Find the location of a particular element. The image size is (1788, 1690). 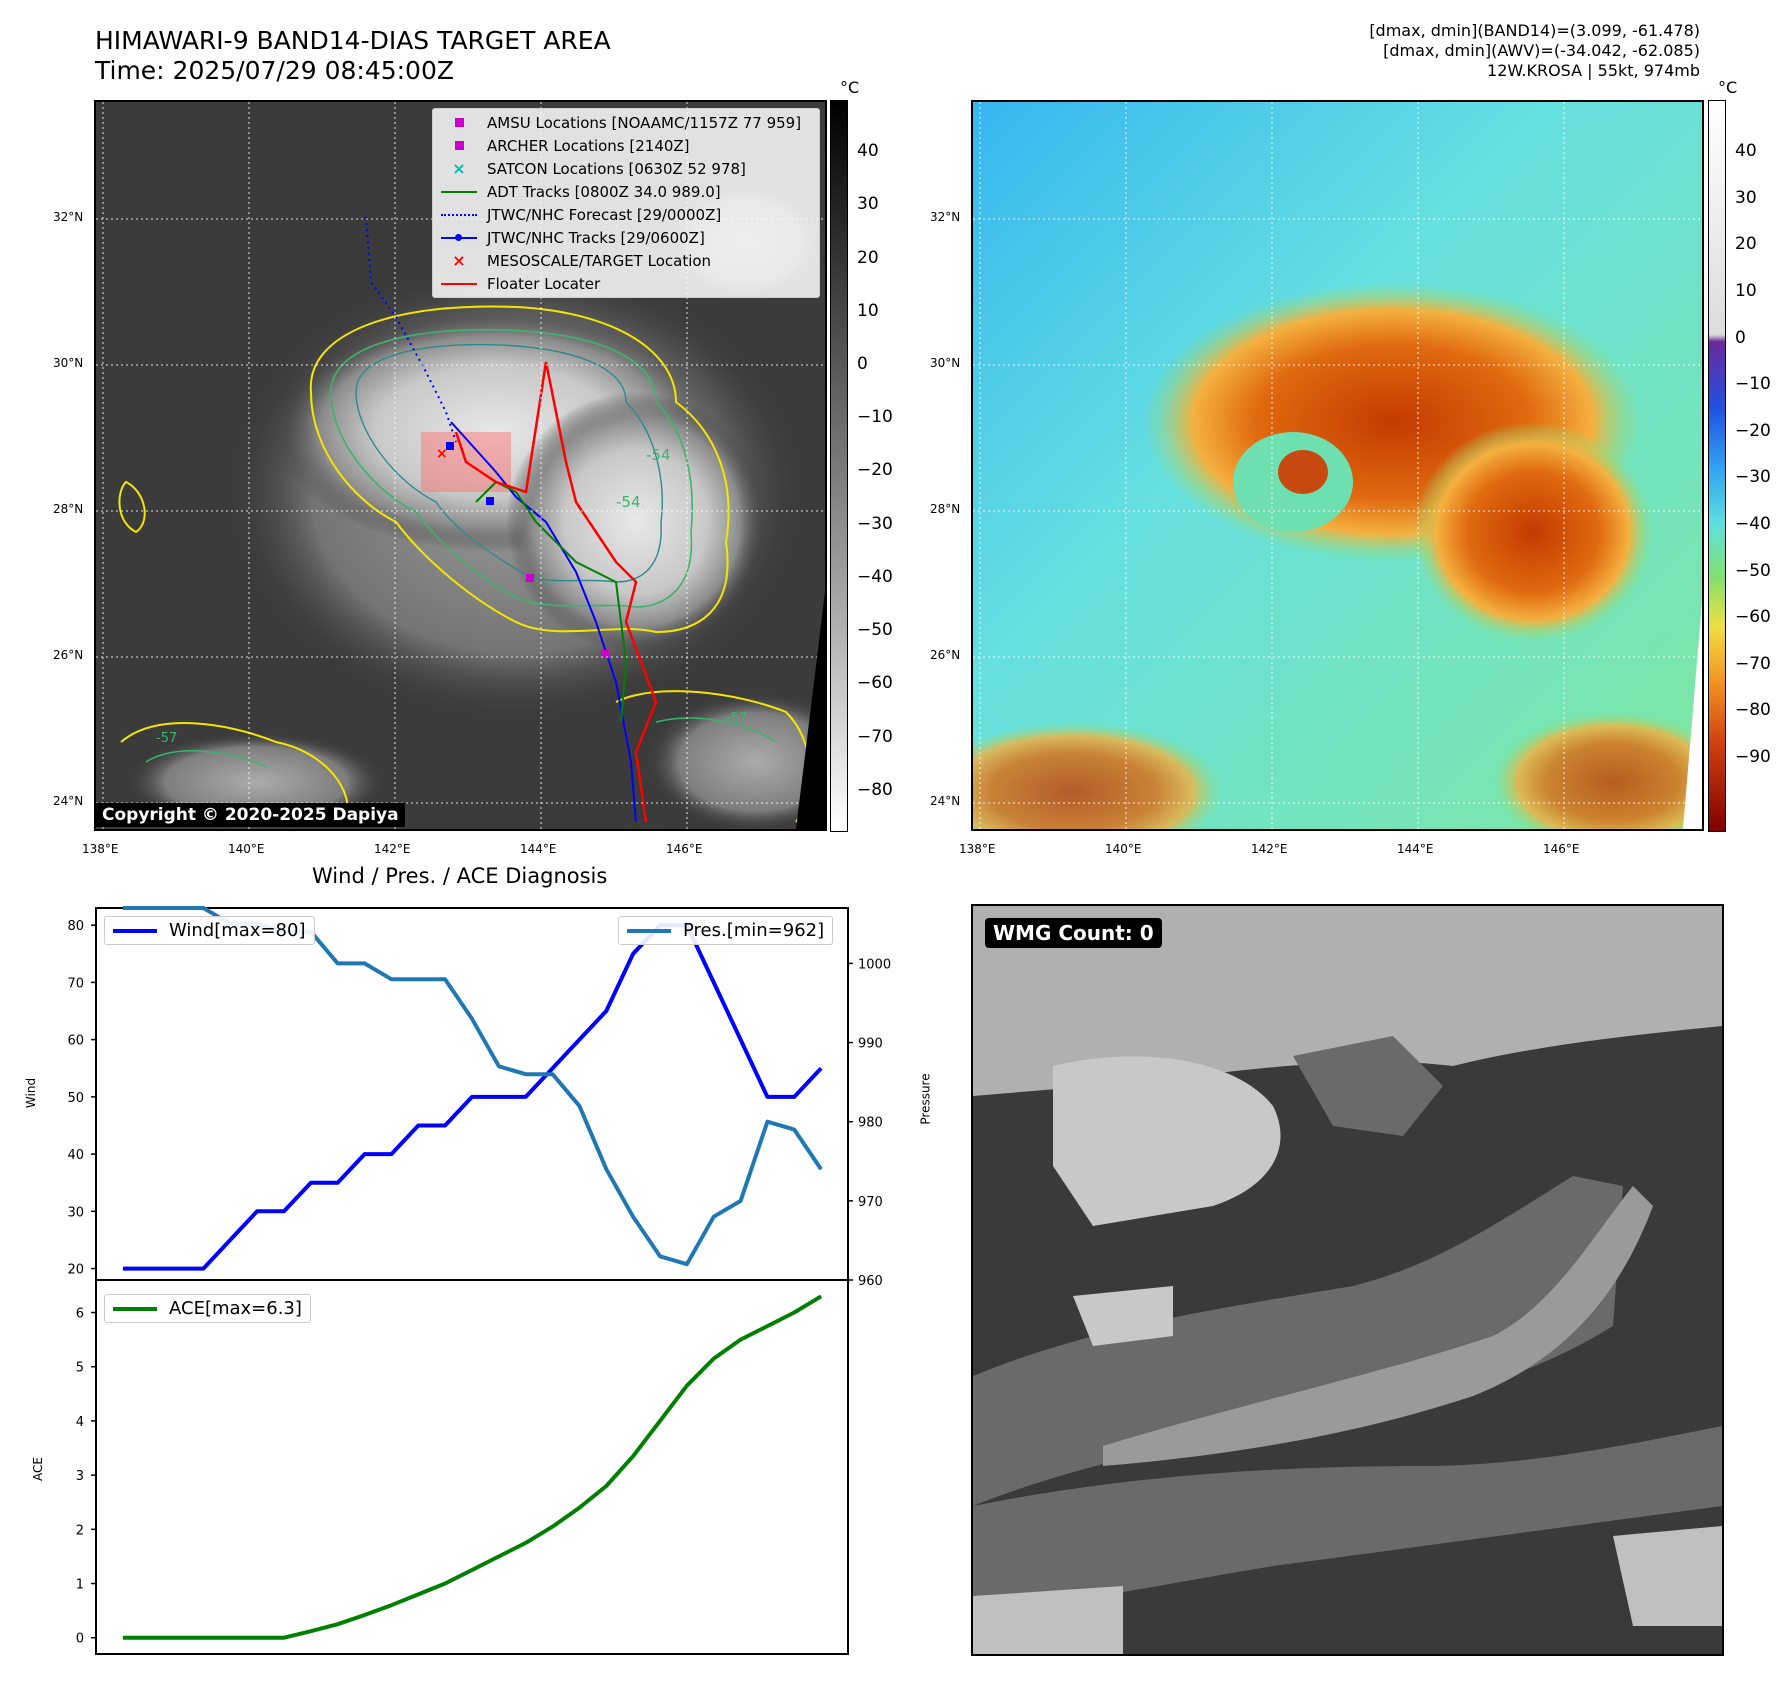

diagnosis-title: Wind / Pres. / ACE Diagnosis is located at coordinates (460, 876).